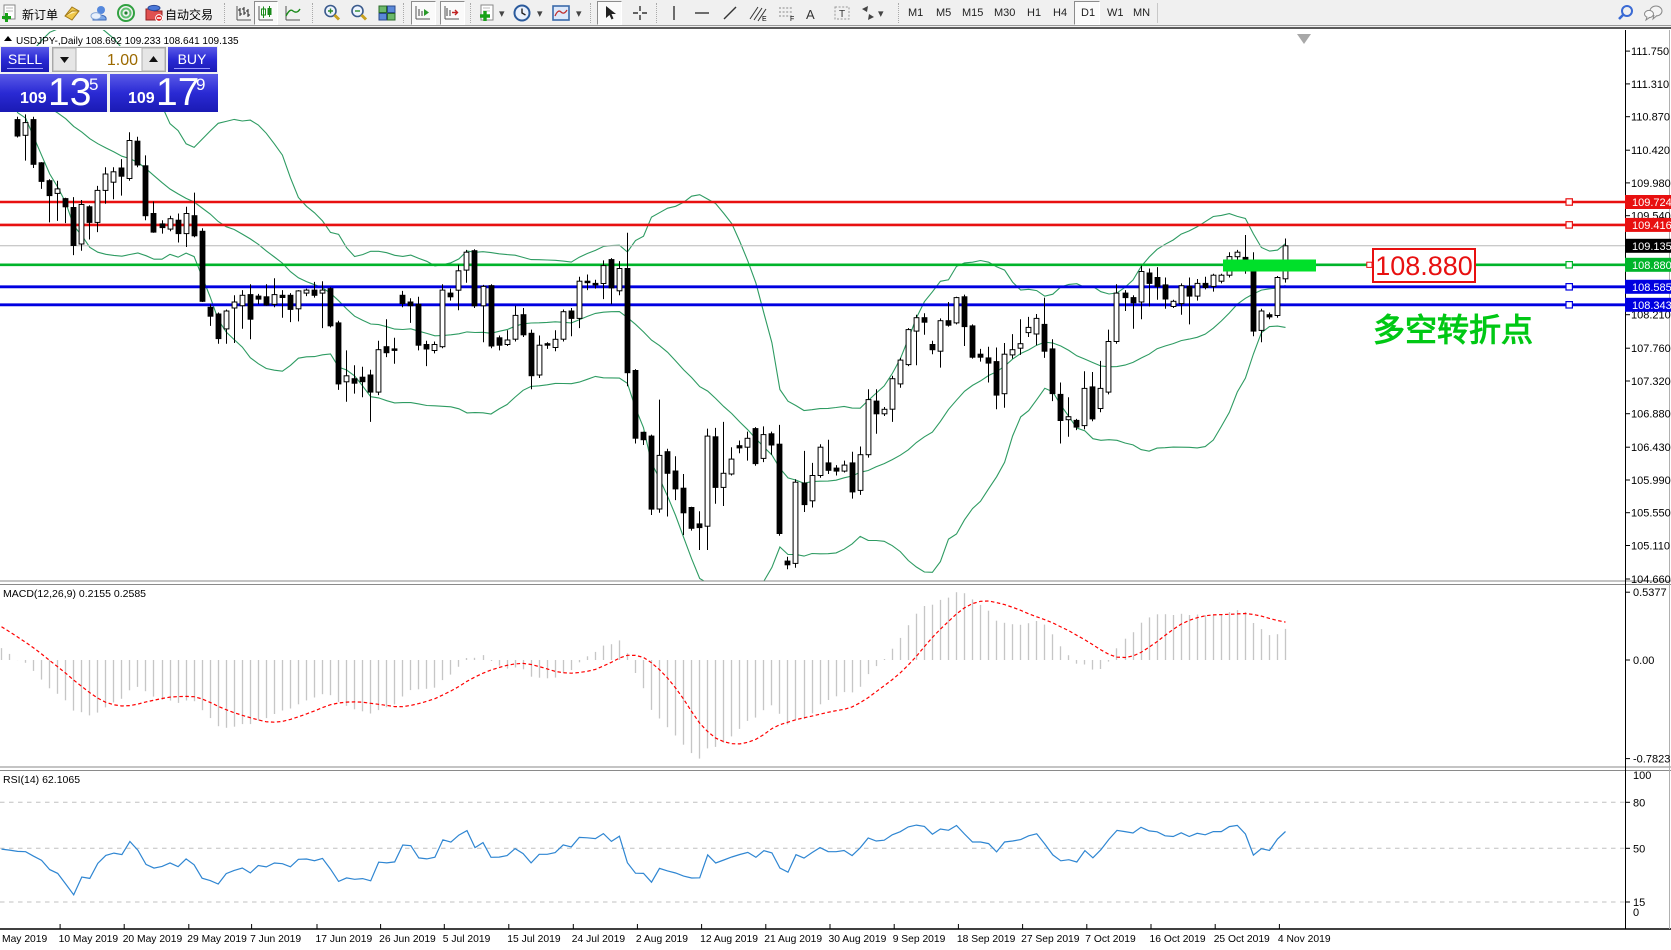 This screenshot has height=950, width=1671. What do you see at coordinates (1650, 151) in the screenshot?
I see `svg-text: 110.420` at bounding box center [1650, 151].